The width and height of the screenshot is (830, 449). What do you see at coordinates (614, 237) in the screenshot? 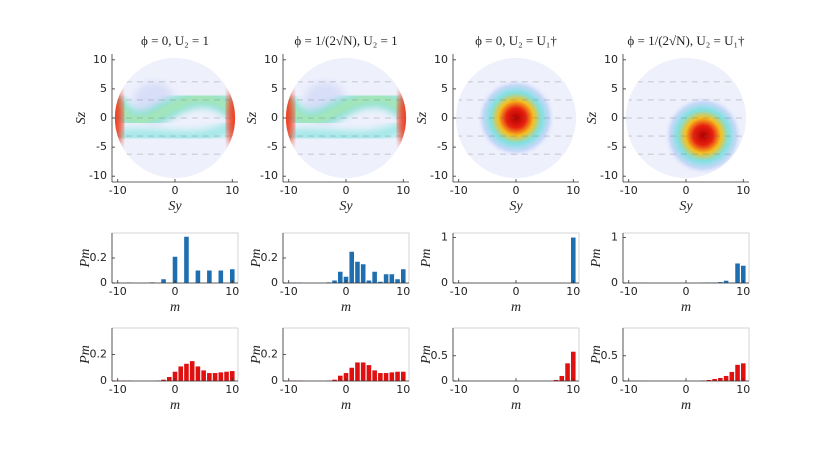
I see `y-tick-label: 1` at bounding box center [614, 237].